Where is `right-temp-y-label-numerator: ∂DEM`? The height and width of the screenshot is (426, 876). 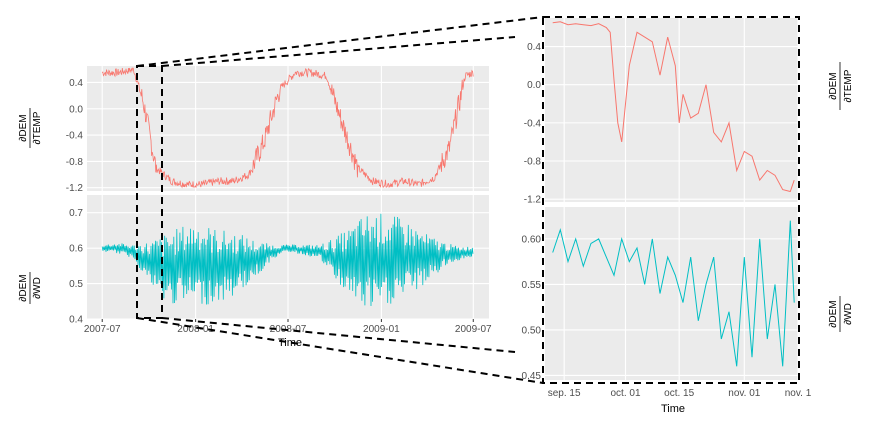
right-temp-y-label-numerator: ∂DEM is located at coordinates (833, 85).